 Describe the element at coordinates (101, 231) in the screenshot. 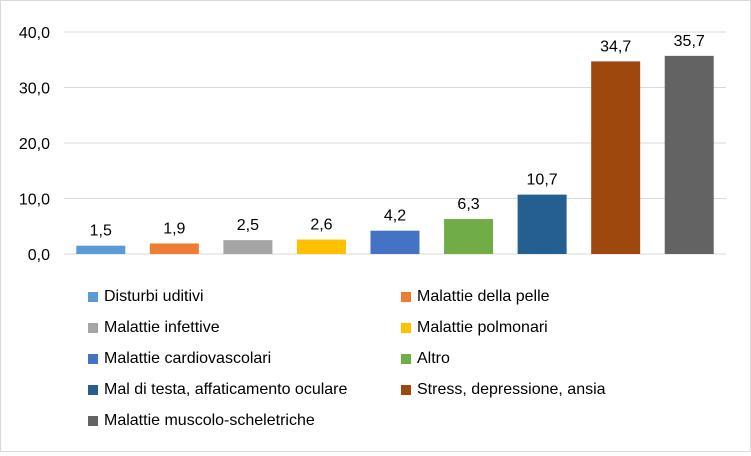

I see `data-label: 1,5` at that location.